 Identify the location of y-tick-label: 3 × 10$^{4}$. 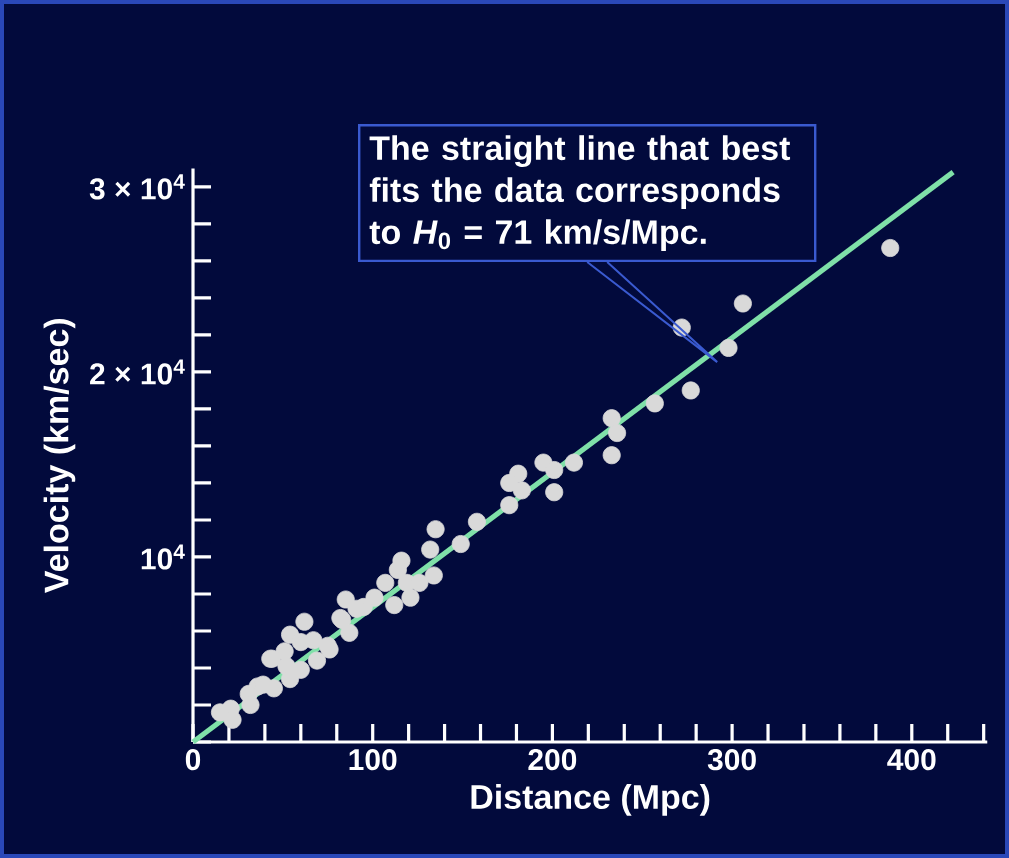
(137, 187).